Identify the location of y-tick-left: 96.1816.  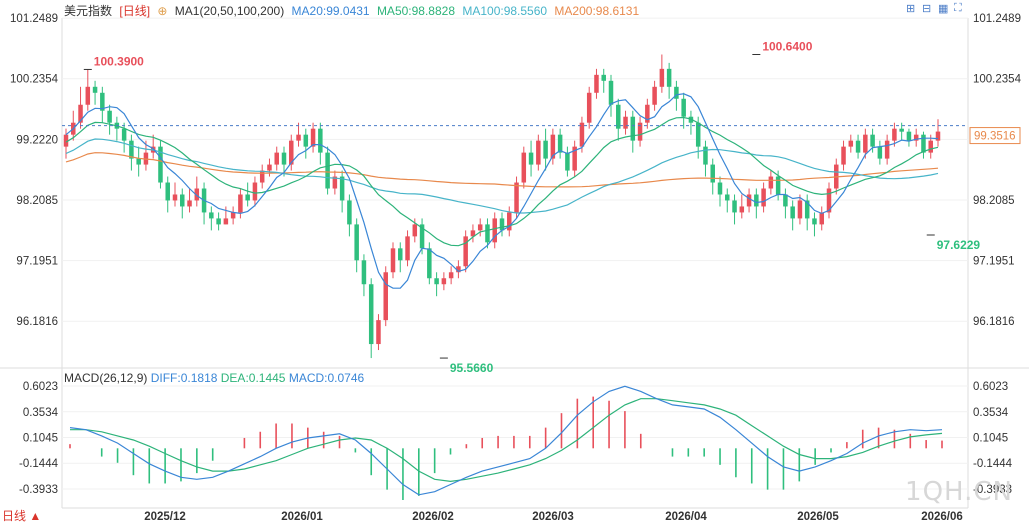
(37, 322).